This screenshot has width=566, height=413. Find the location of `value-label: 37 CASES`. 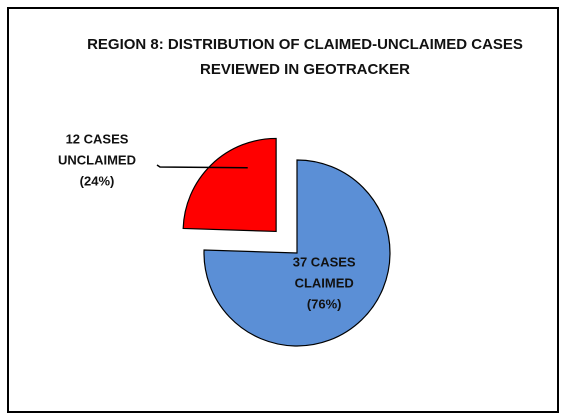

value-label: 37 CASES is located at coordinates (324, 261).